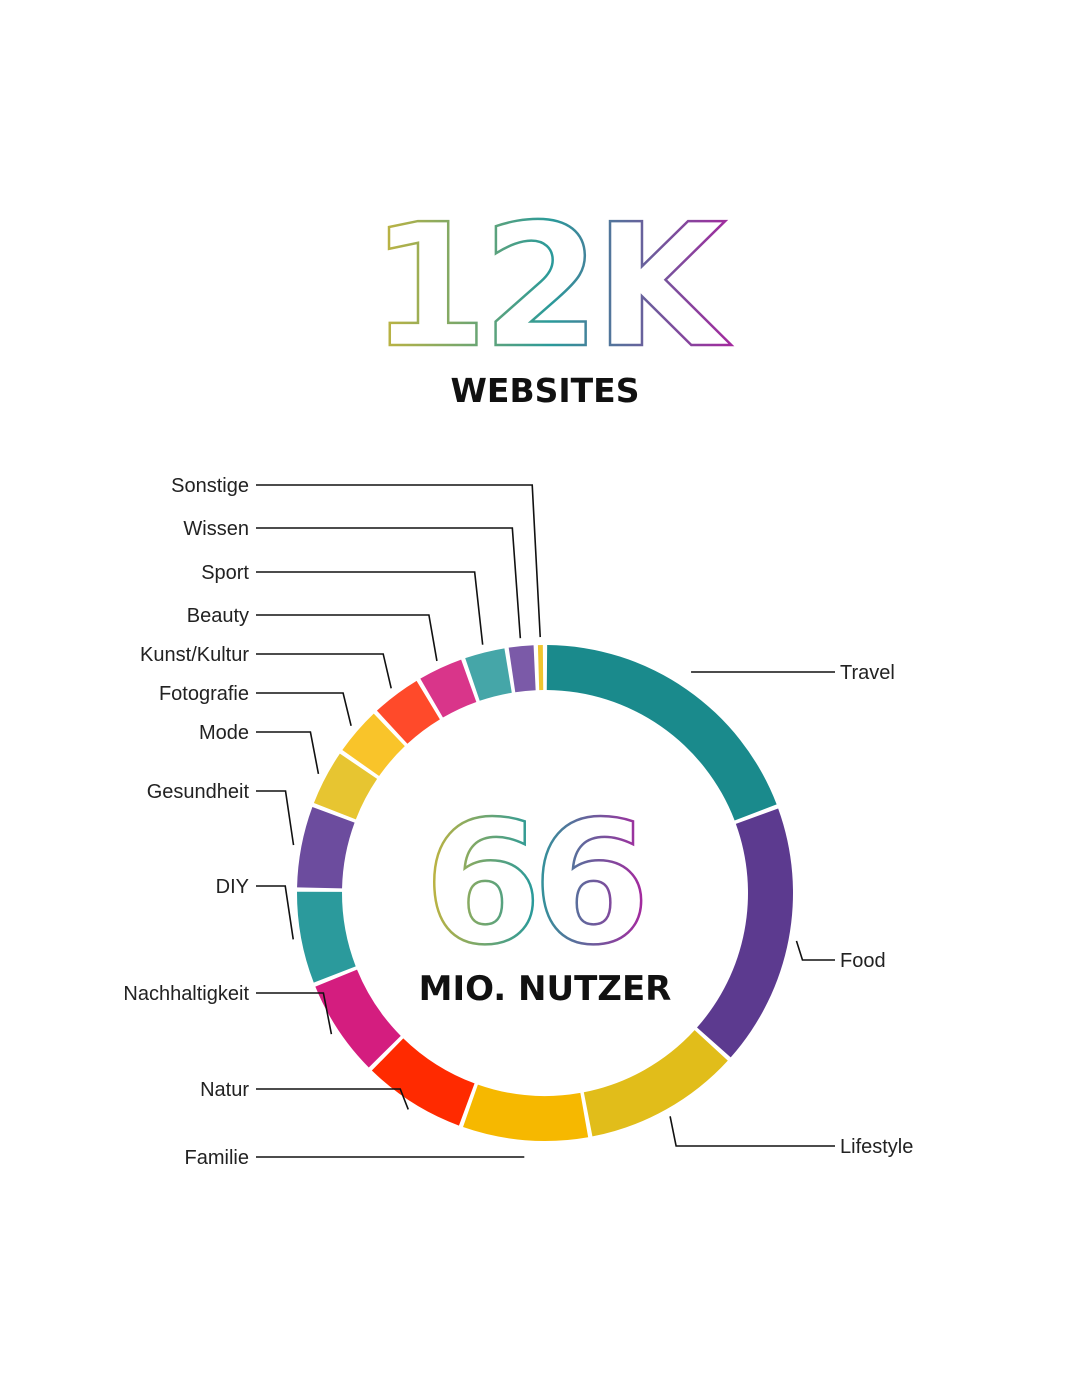 The width and height of the screenshot is (1090, 1400). I want to click on leader-lifestyle, so click(752, 1131).